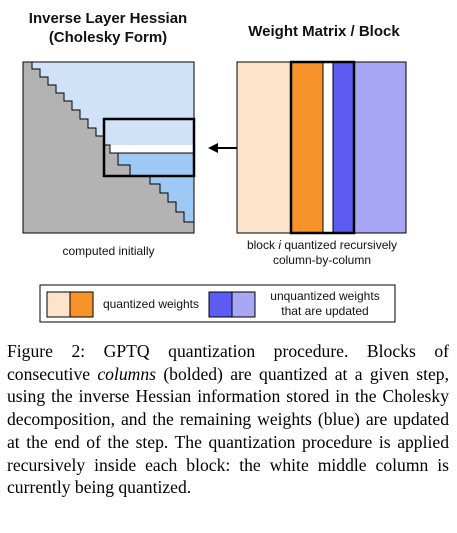 The height and width of the screenshot is (533, 457). I want to click on legend-quantized-text: quantized weights, so click(151, 304).